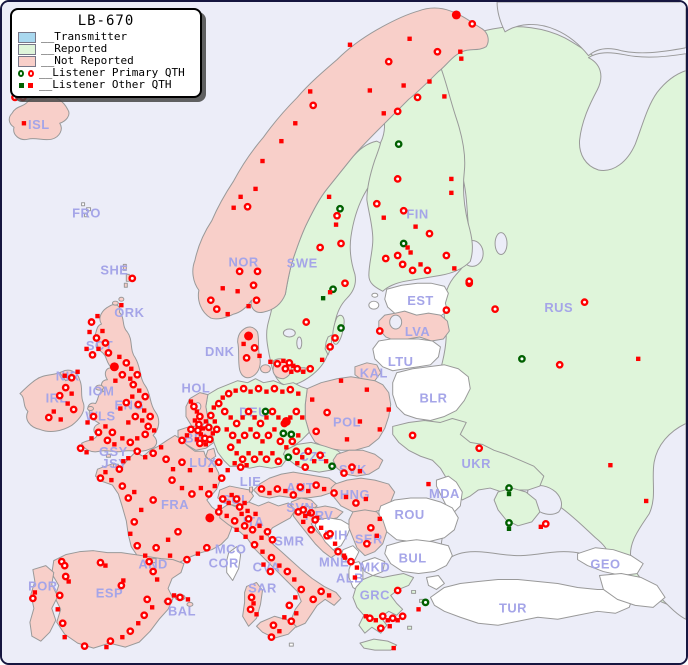 The height and width of the screenshot is (665, 688). What do you see at coordinates (129, 312) in the screenshot?
I see `country-label-ork: ORK` at bounding box center [129, 312].